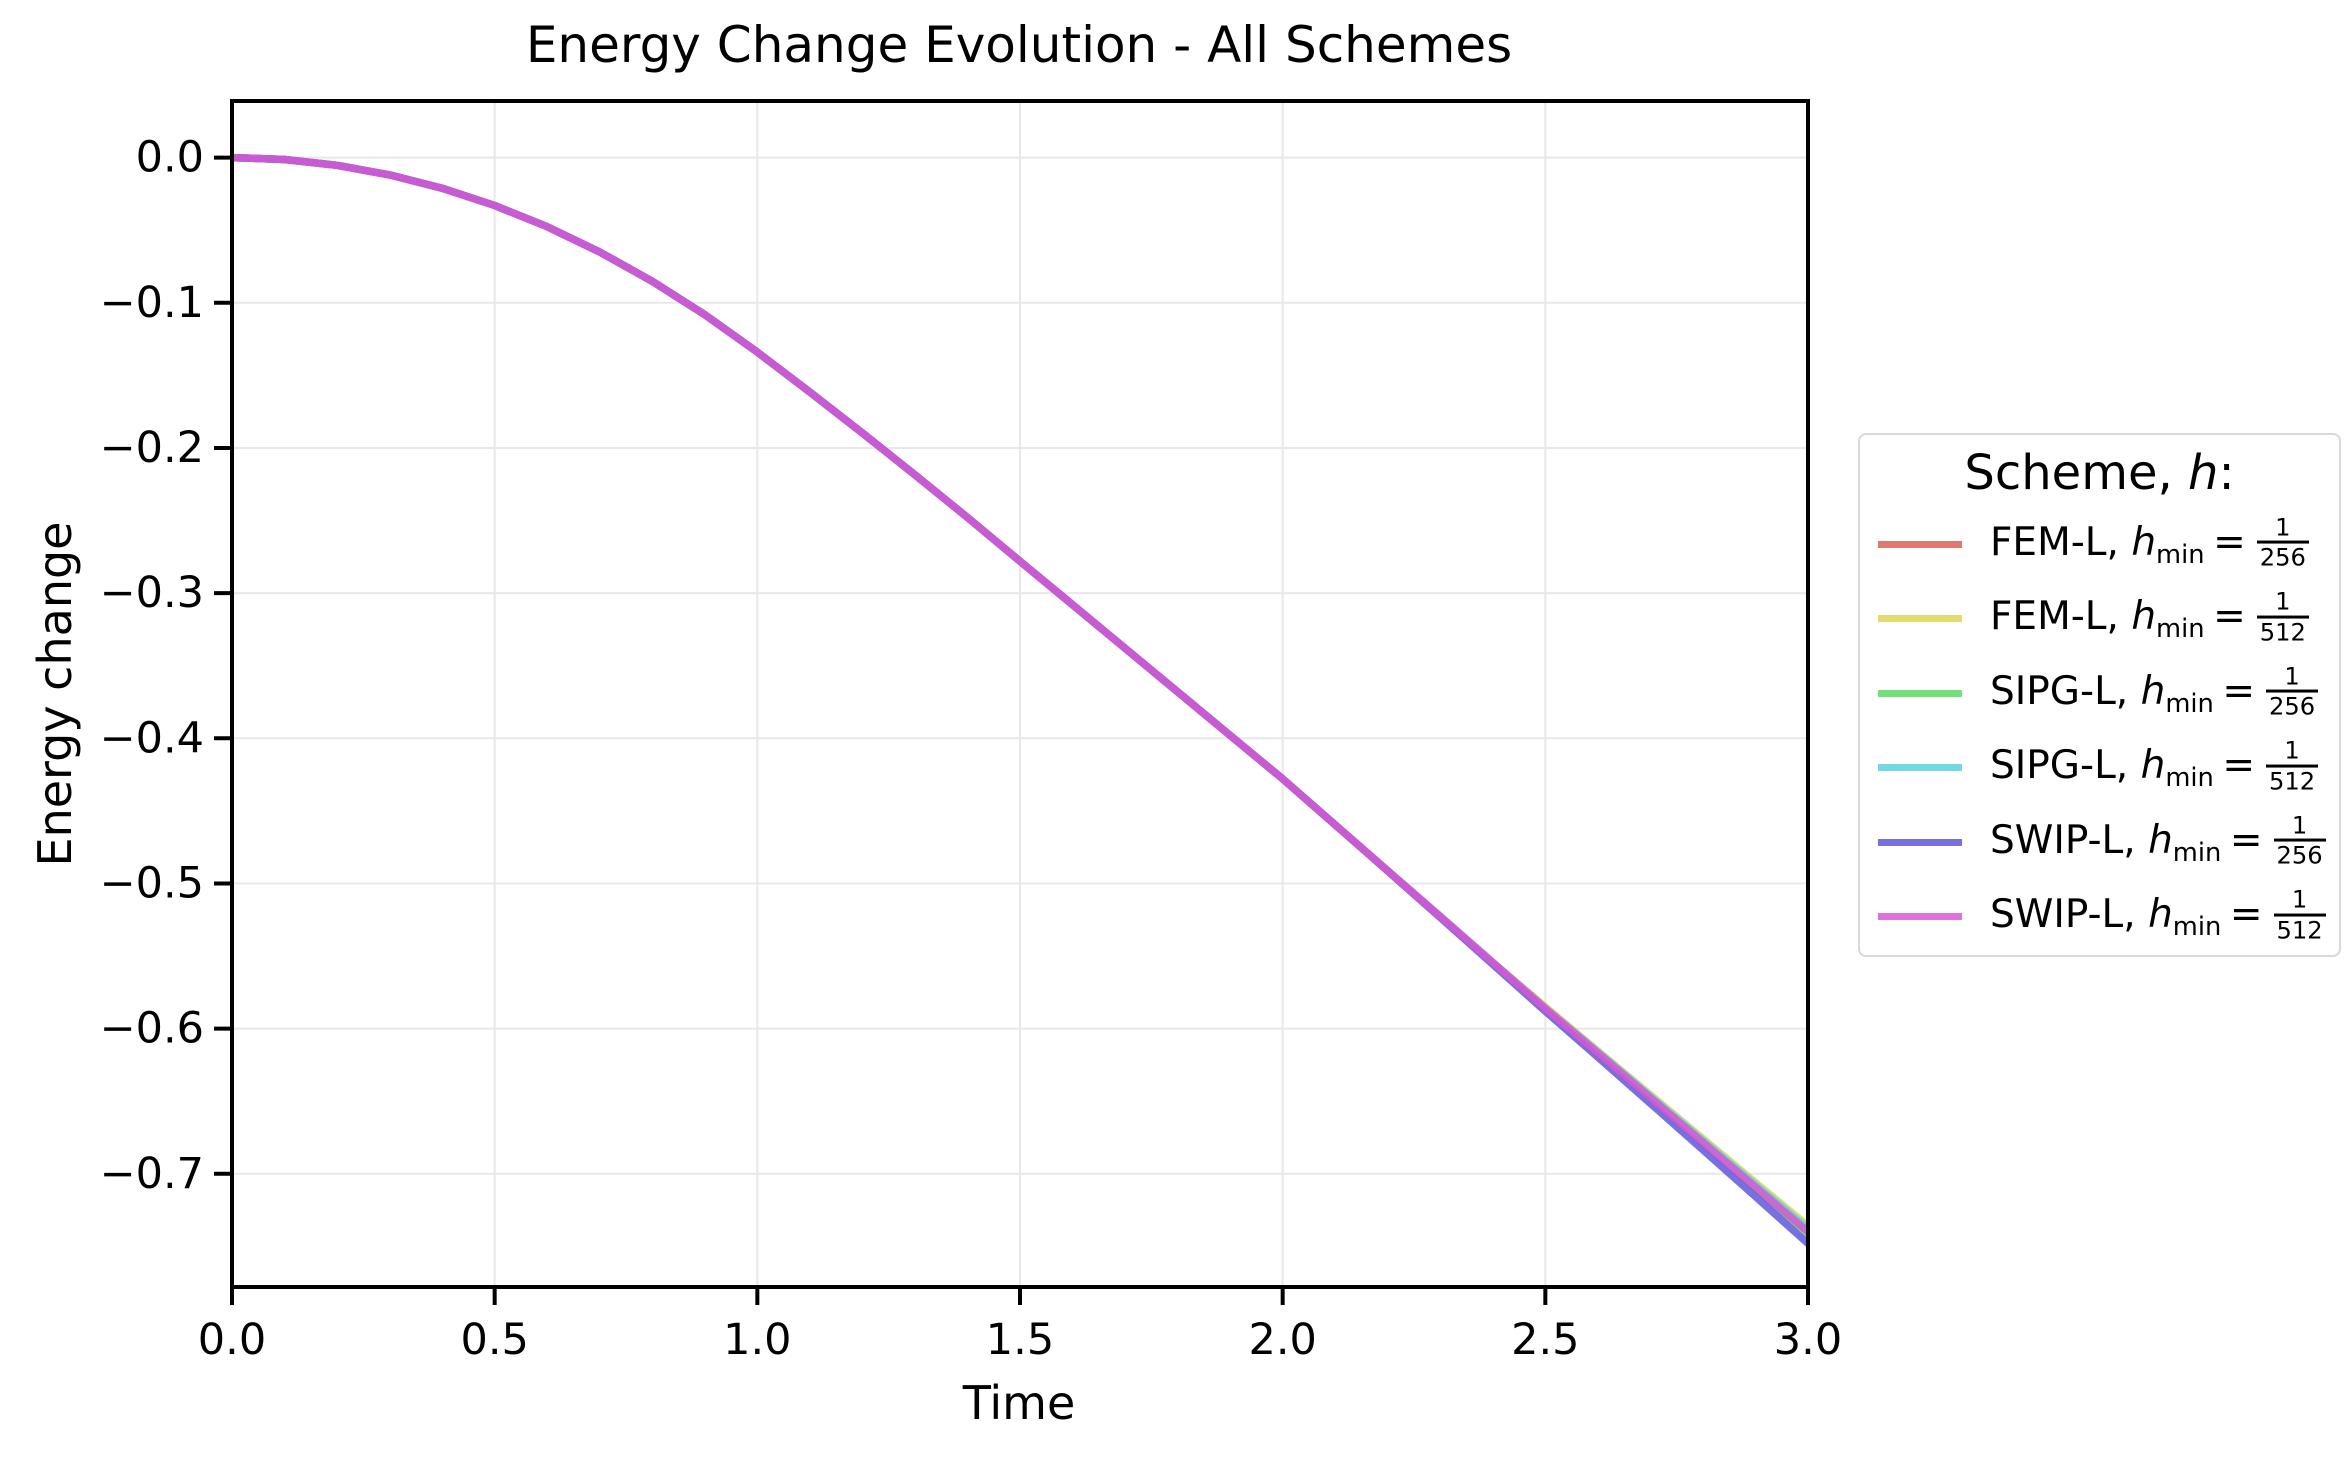 The image size is (2347, 1458). Describe the element at coordinates (170, 158) in the screenshot. I see `y-tick-label: 0.0` at that location.